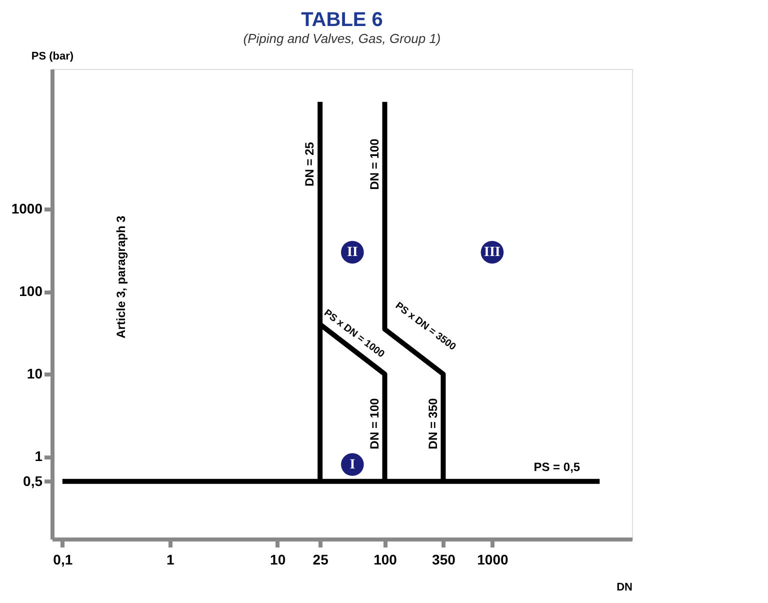  I want to click on x-tick-label: 1000, so click(492, 560).